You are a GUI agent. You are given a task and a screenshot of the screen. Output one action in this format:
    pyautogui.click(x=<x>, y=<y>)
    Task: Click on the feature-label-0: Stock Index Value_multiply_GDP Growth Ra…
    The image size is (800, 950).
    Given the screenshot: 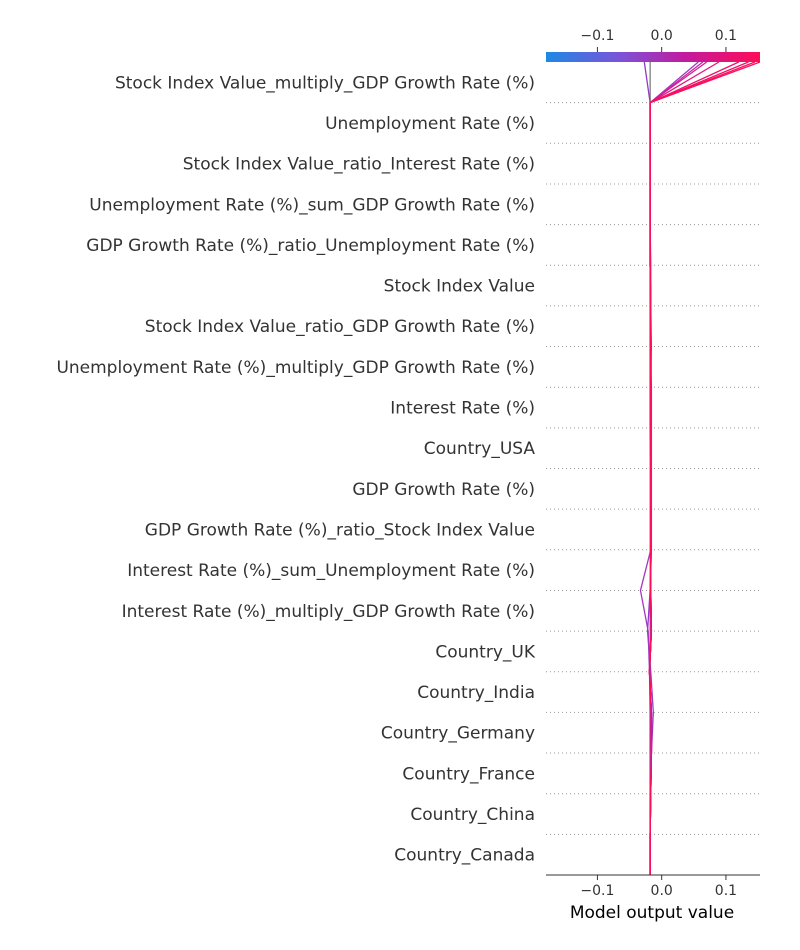 What is the action you would take?
    pyautogui.click(x=325, y=83)
    